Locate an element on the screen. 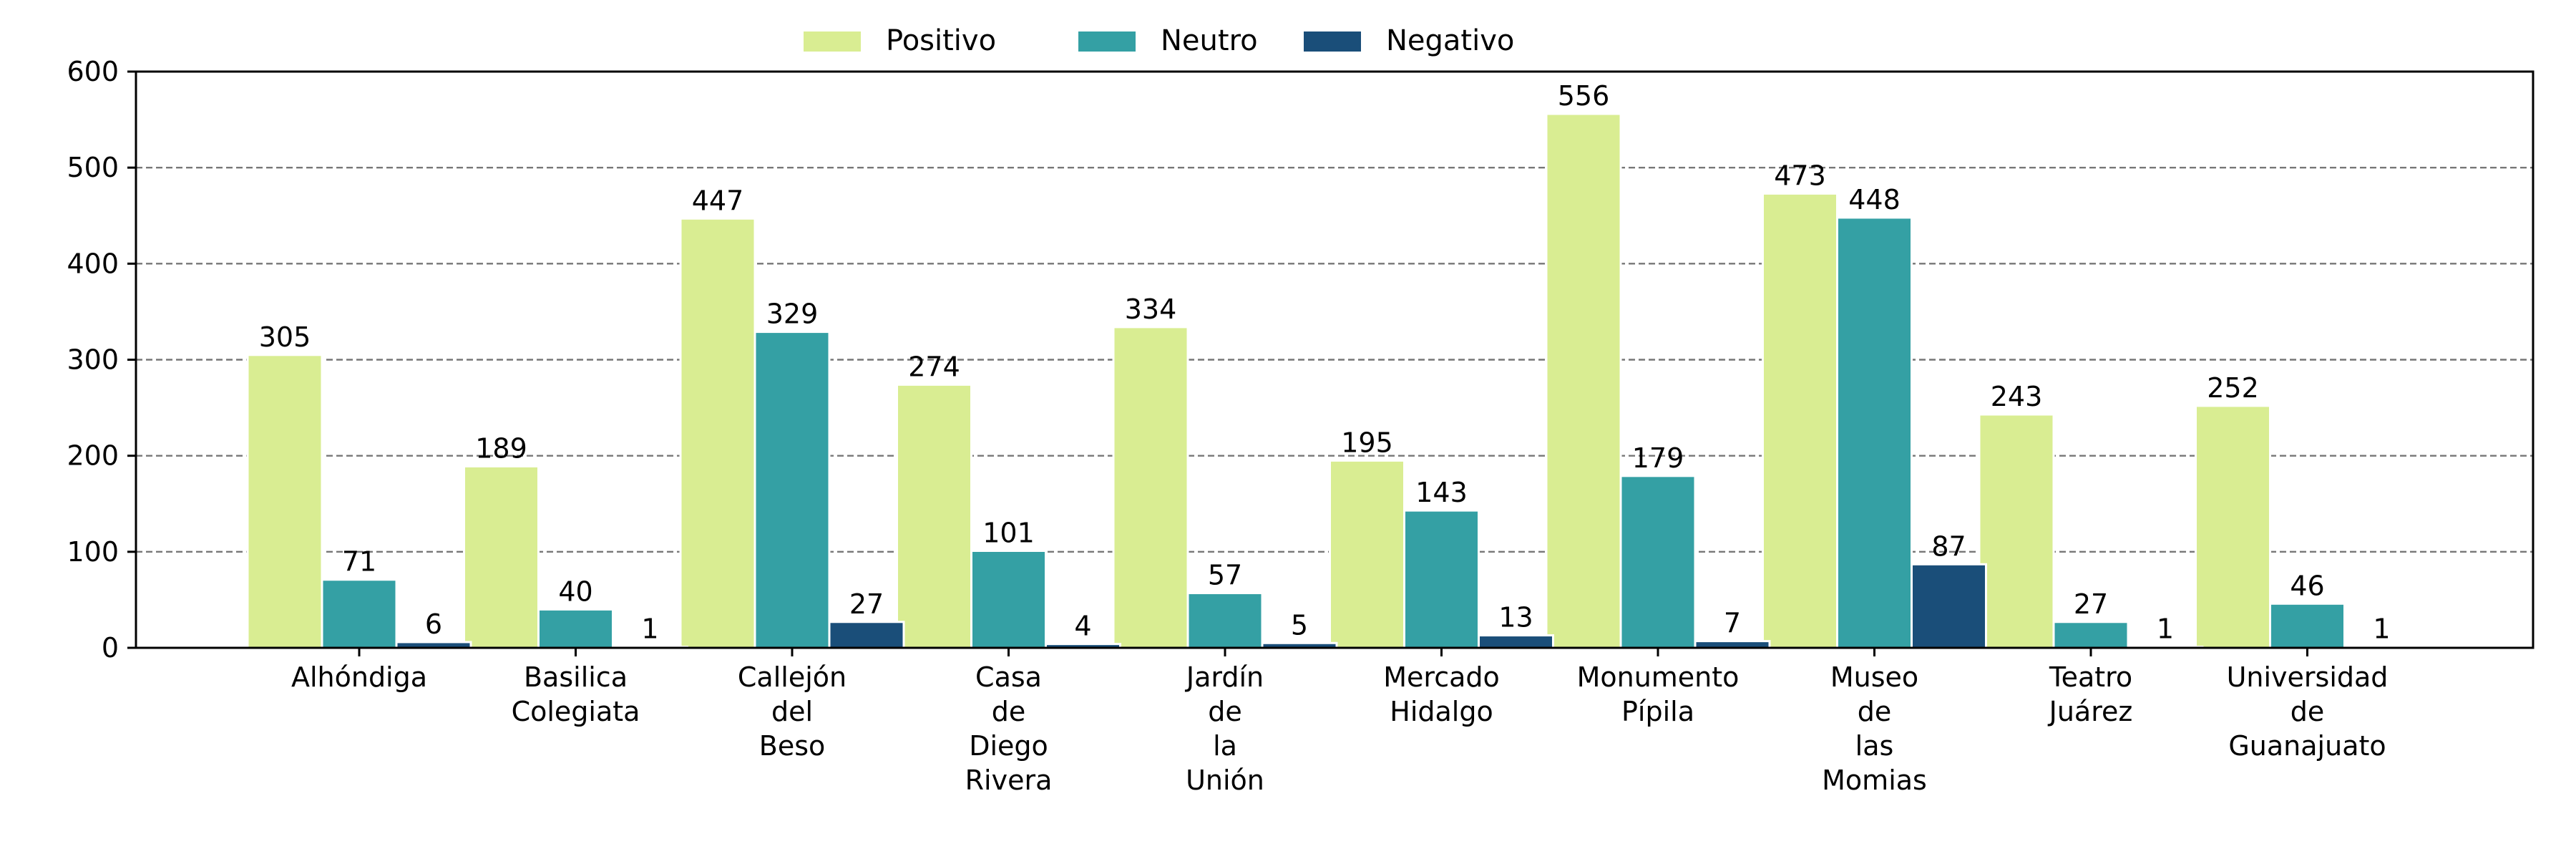  x-tick-label: Monumento Pípila is located at coordinates (1658, 694).